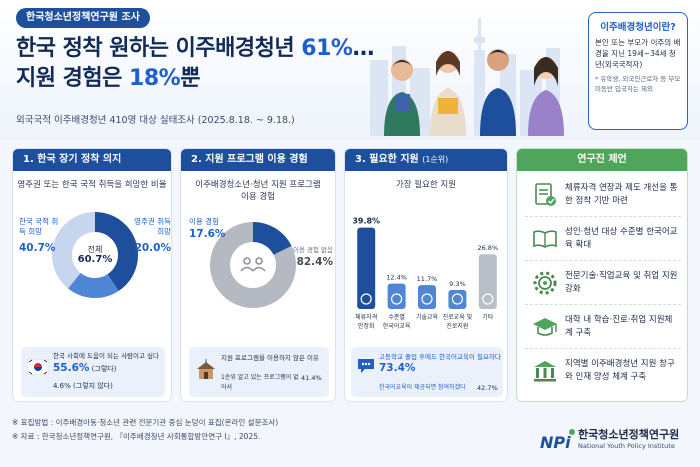 Image resolution: width=700 pixels, height=467 pixels. I want to click on npi-logo-mark: NPi, so click(557, 440).